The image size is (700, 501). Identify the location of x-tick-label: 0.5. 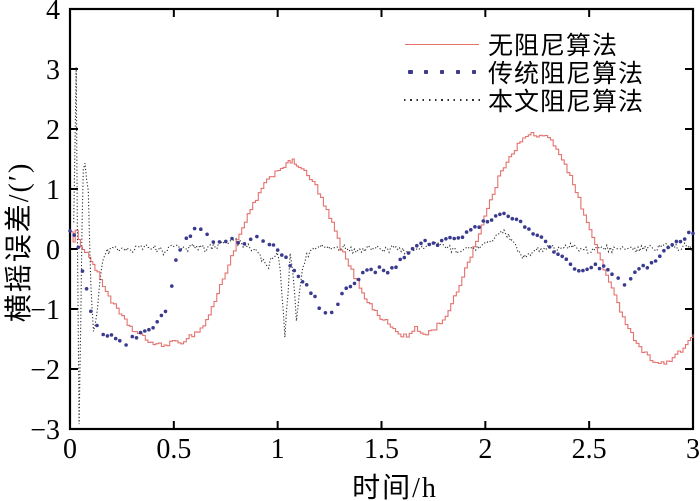
(173, 449).